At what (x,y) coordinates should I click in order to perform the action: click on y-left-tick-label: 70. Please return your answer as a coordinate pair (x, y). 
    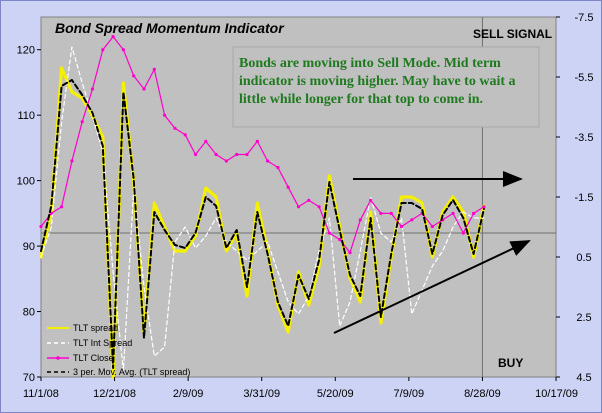
    Looking at the image, I should click on (29, 378).